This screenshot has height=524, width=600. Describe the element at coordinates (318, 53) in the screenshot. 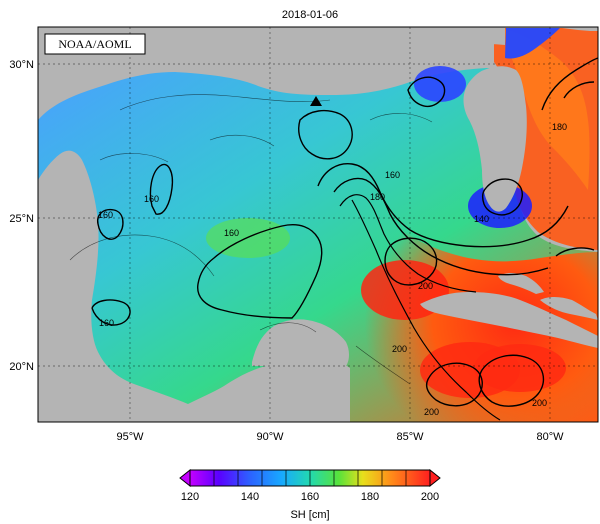

I see `north-coast-land` at that location.